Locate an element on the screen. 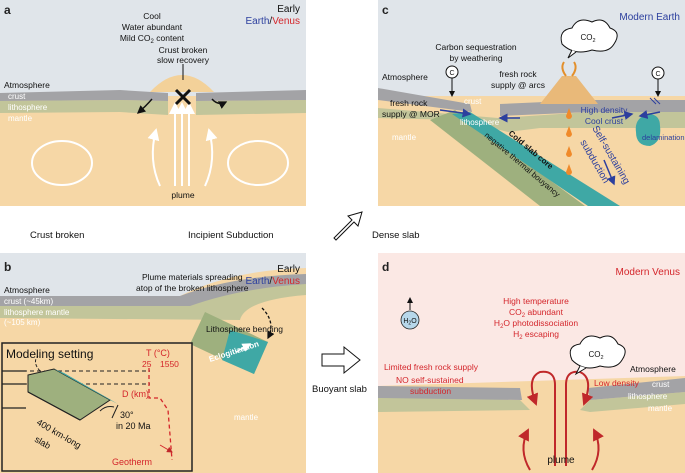 The height and width of the screenshot is (473, 685). panel-d-c1: High temperature is located at coordinates (536, 301).